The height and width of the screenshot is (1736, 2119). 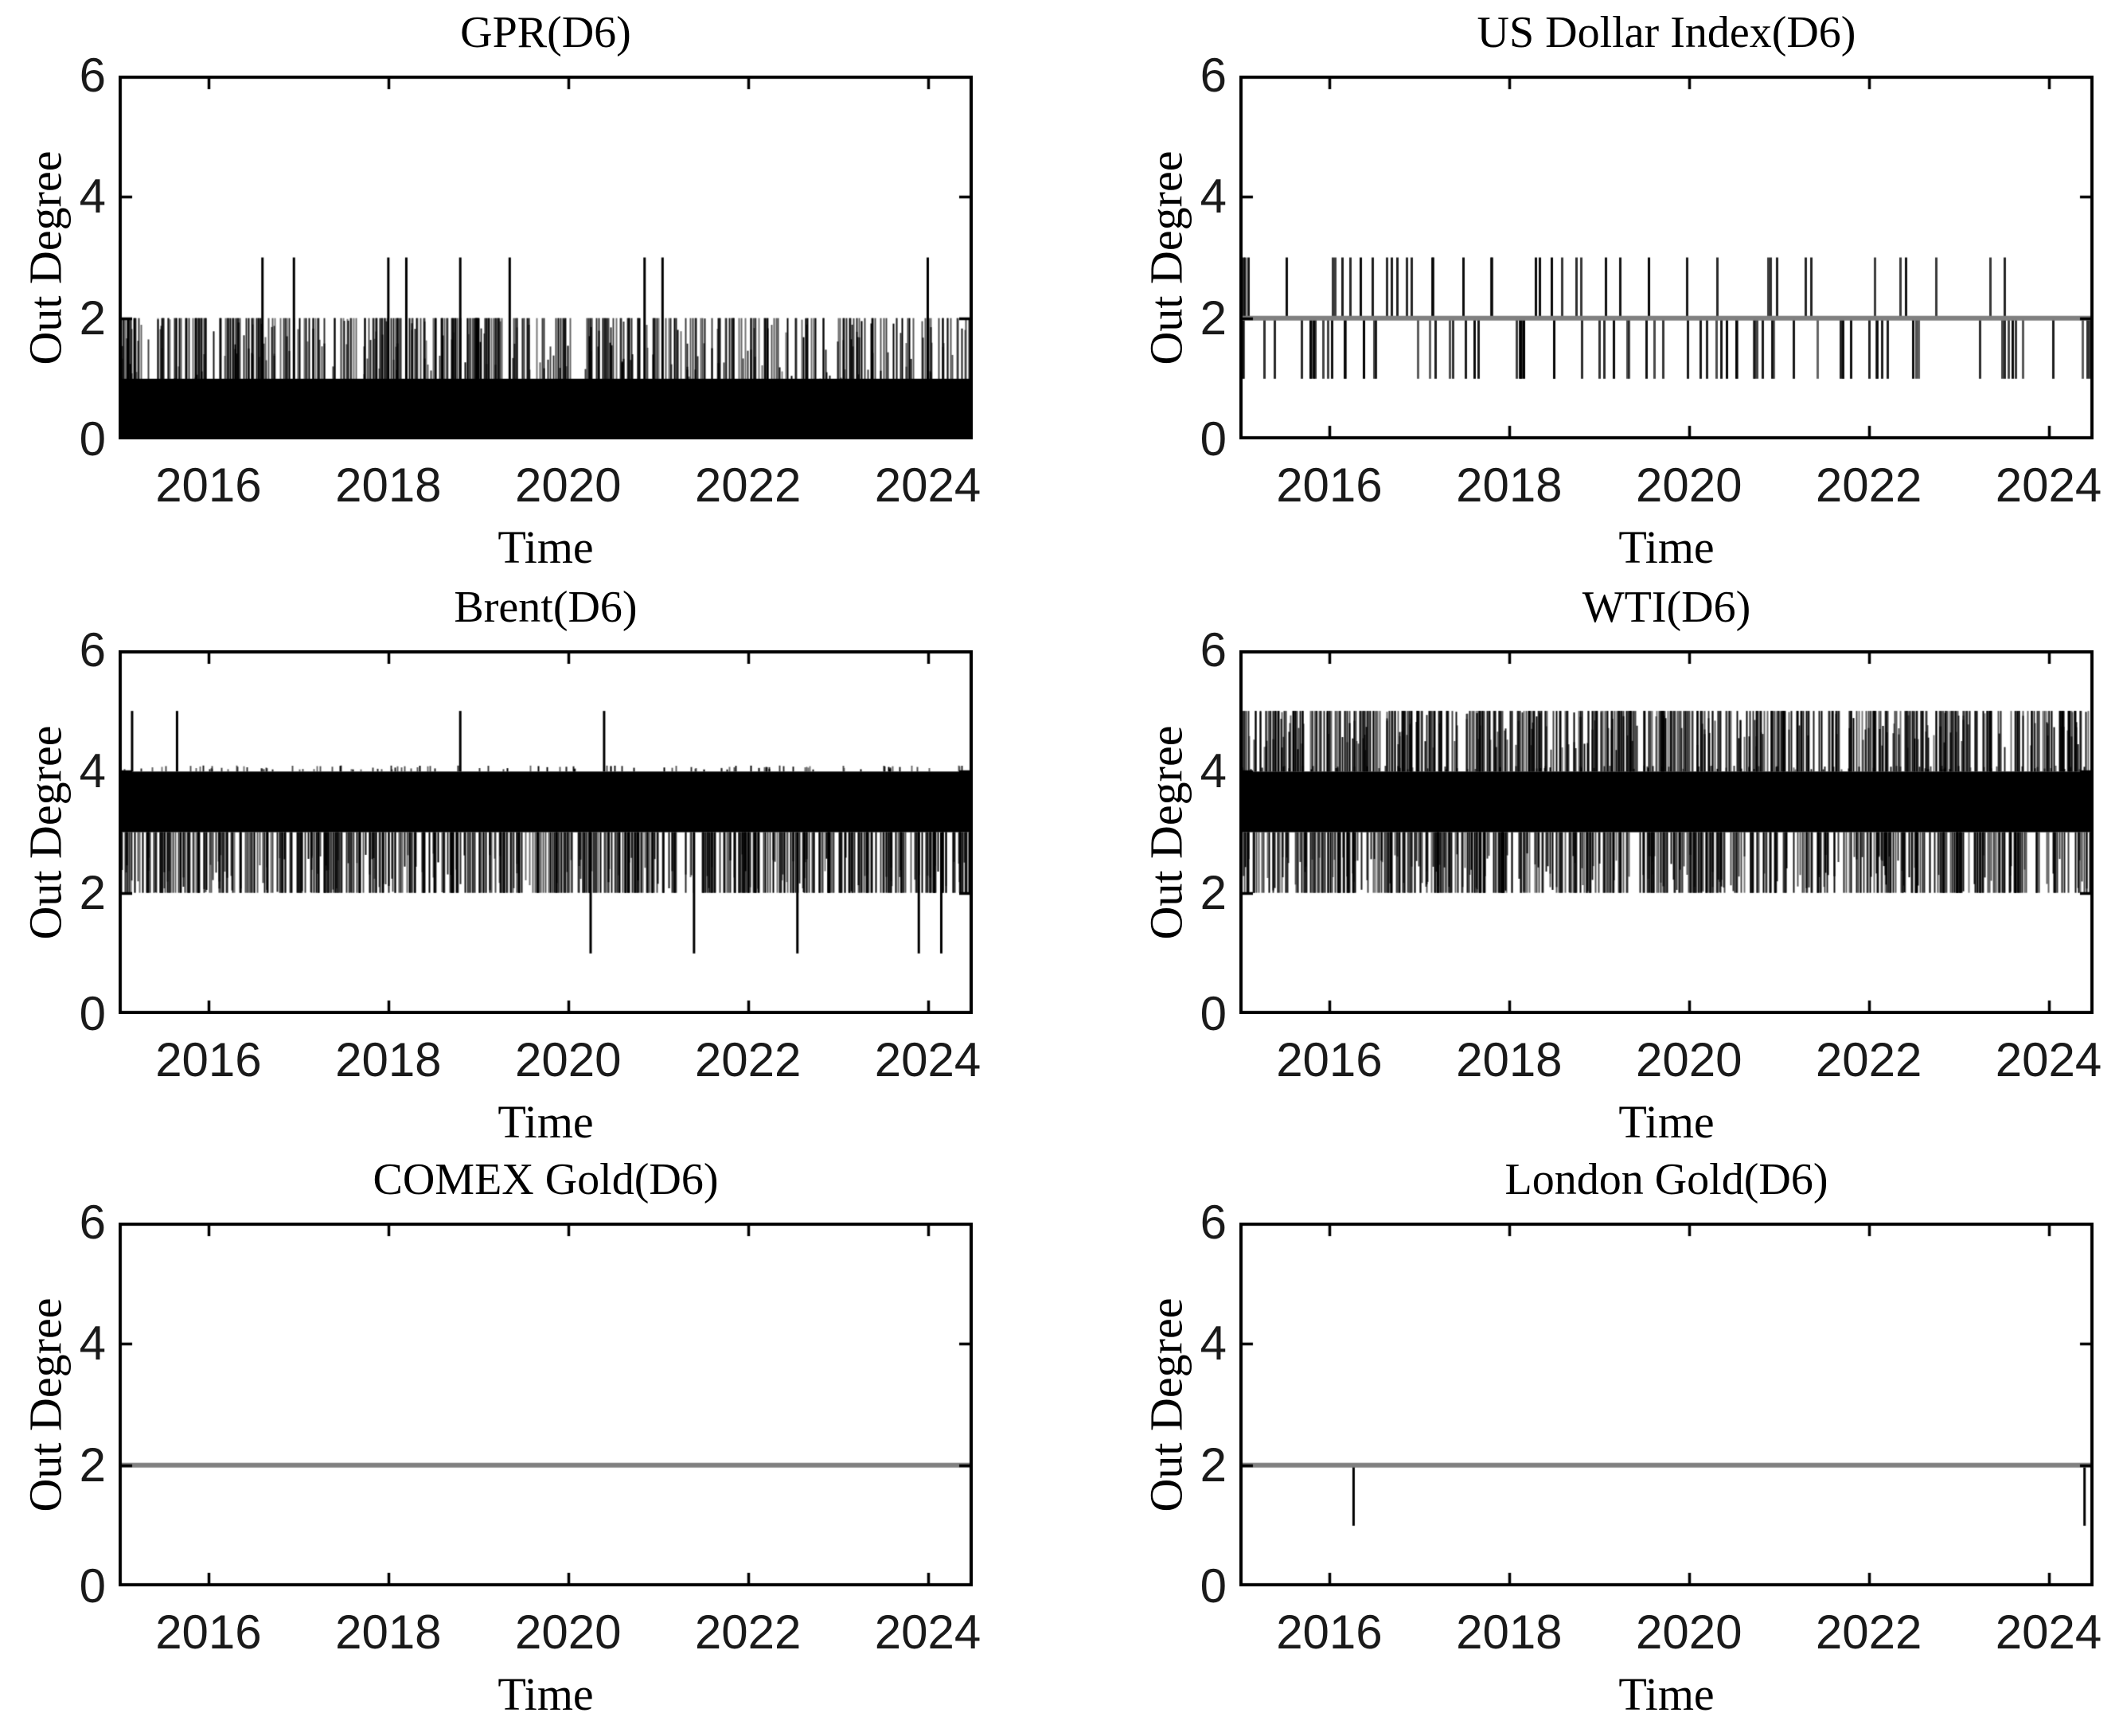 I want to click on subplot-title: Brent(D6), so click(x=546, y=607).